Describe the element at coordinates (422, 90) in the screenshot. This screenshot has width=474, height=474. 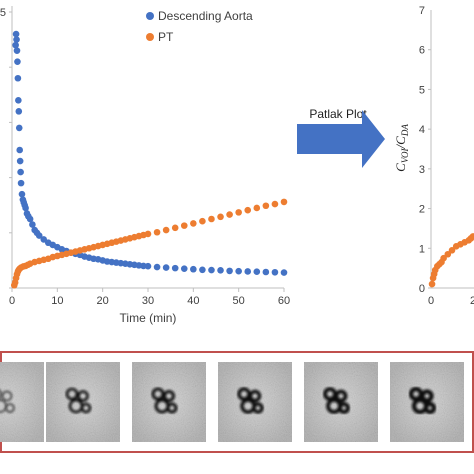
I see `right-y-tick-label: 5` at that location.